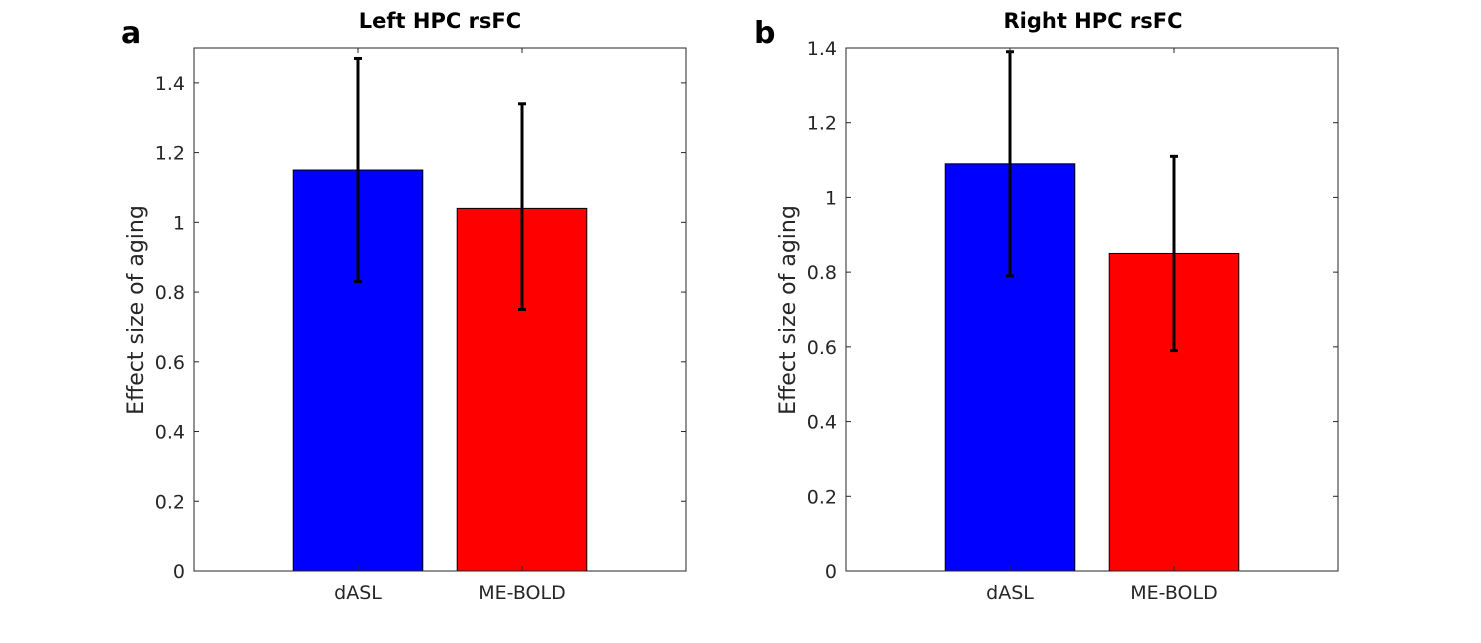  I want to click on panel-a-x-tick-label-dasl: dASL, so click(358, 593).